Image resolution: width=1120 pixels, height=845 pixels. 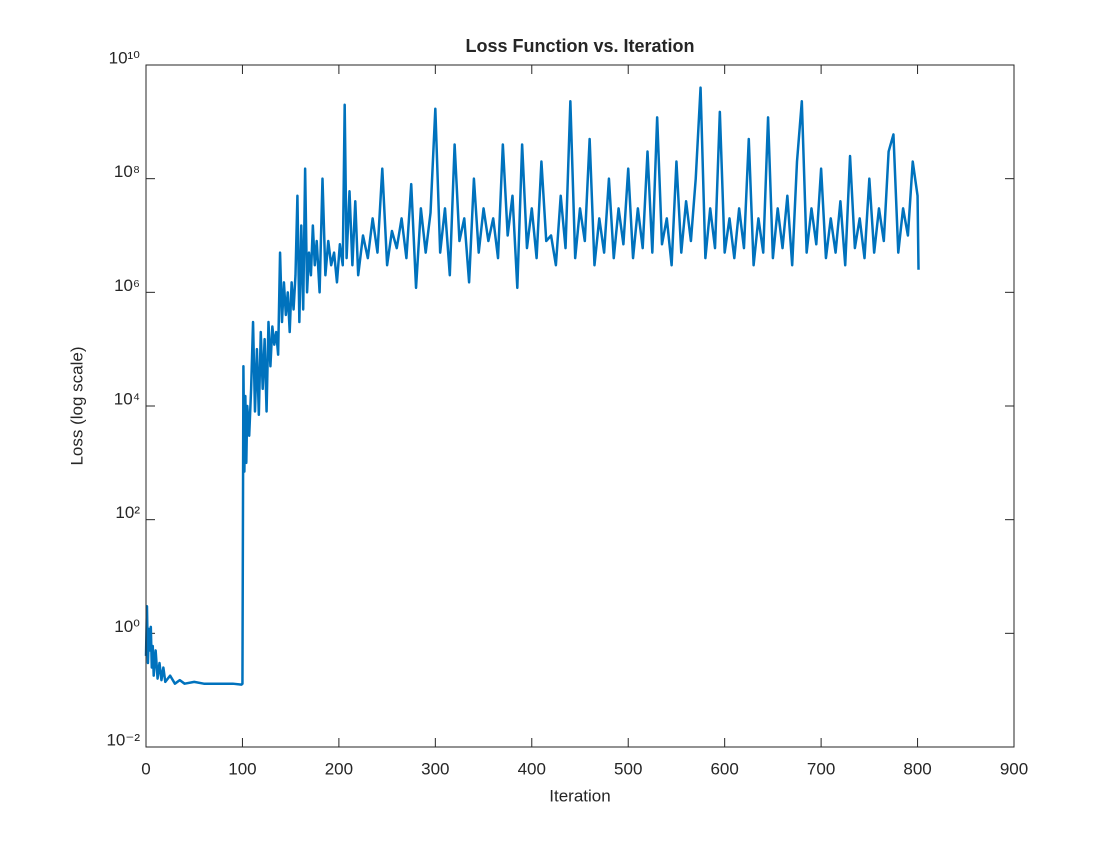 I want to click on x-tick-label: 900, so click(x=1014, y=768).